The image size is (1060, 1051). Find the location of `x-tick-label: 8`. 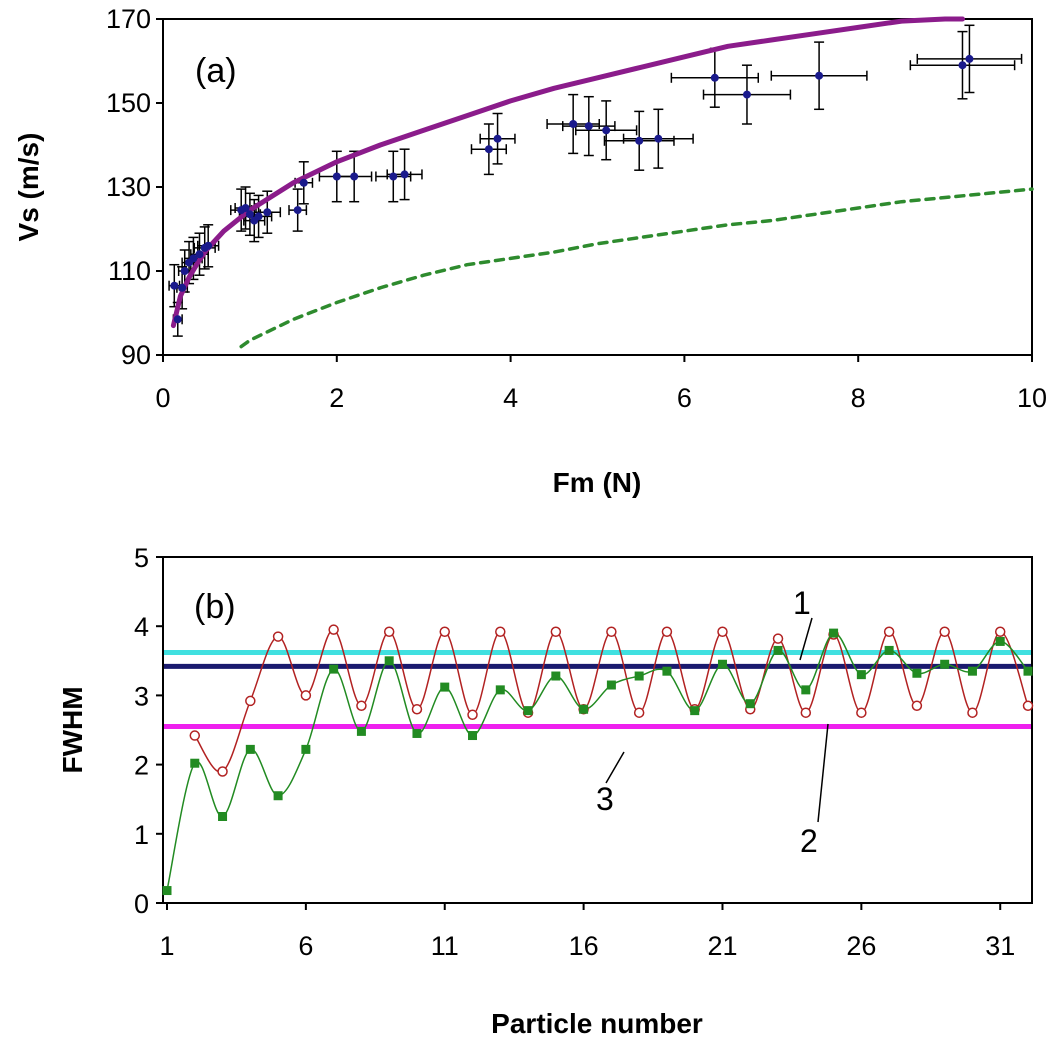

x-tick-label: 8 is located at coordinates (858, 398).